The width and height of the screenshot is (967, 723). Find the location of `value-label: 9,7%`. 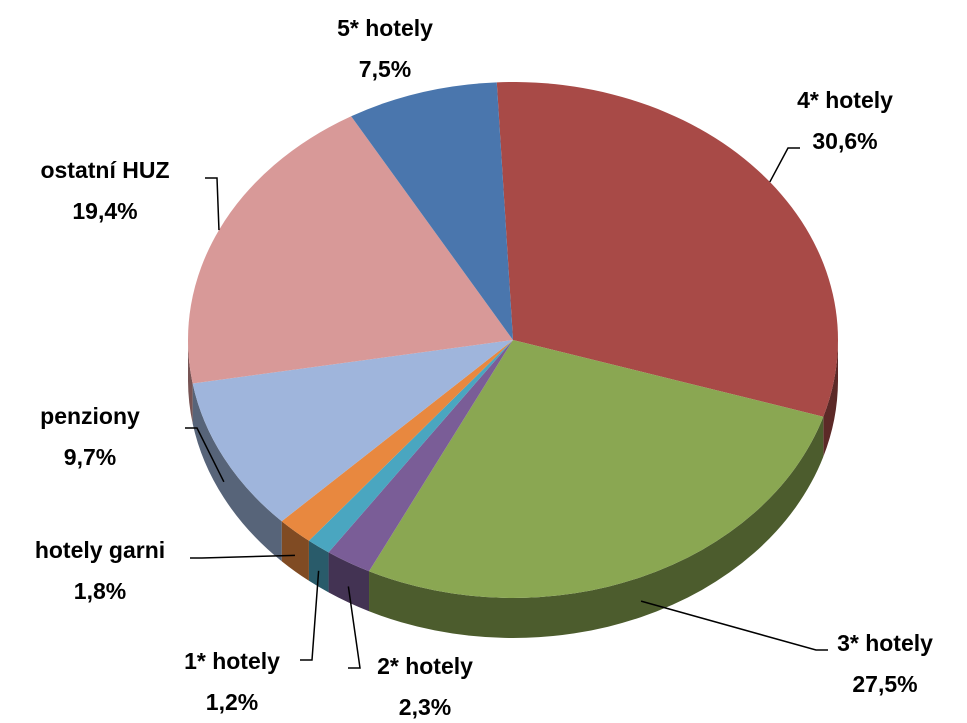

value-label: 9,7% is located at coordinates (90, 457).